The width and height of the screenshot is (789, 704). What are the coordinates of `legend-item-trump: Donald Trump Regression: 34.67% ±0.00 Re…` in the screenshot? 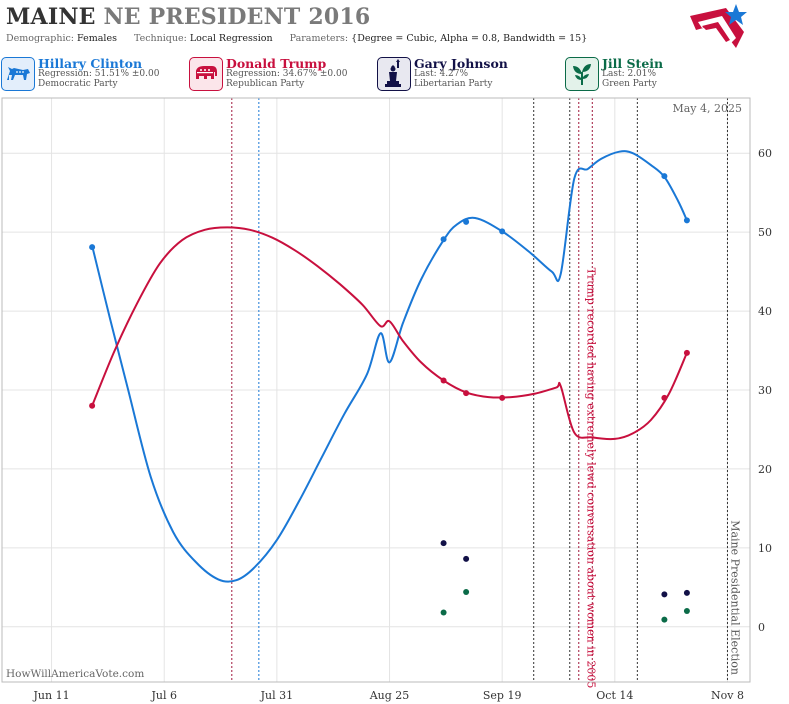 It's located at (282, 73).